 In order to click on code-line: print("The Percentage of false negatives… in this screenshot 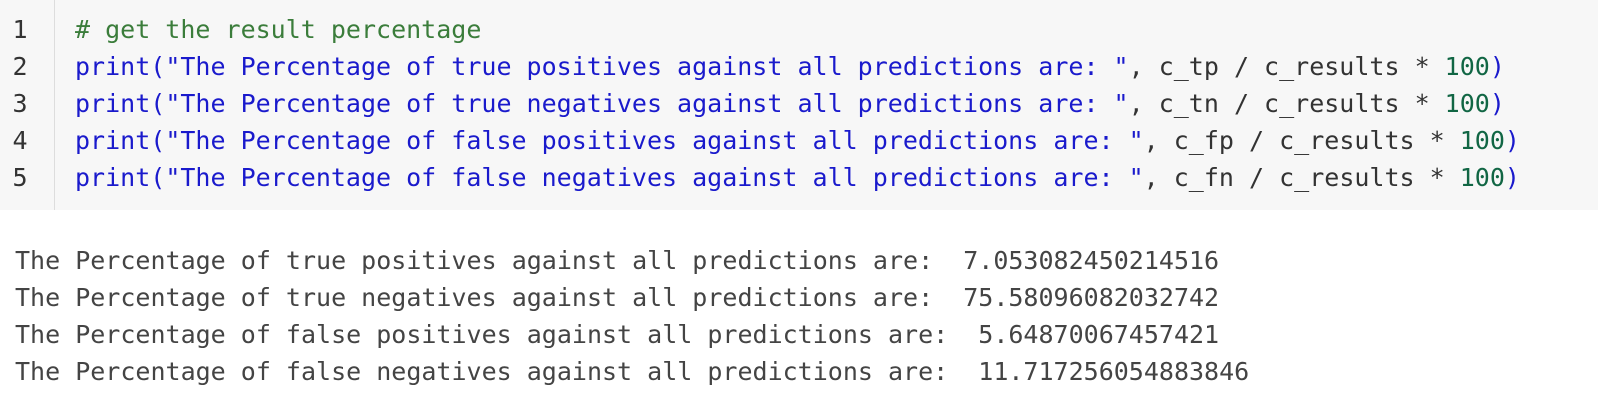, I will do `click(797, 177)`.